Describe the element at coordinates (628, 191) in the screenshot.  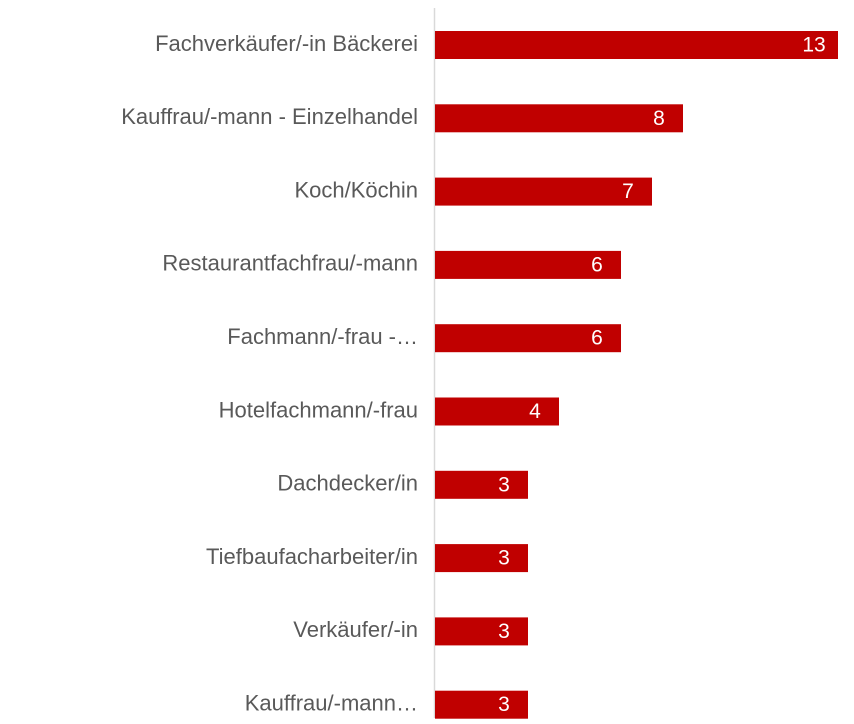
I see `data-label: 7` at that location.